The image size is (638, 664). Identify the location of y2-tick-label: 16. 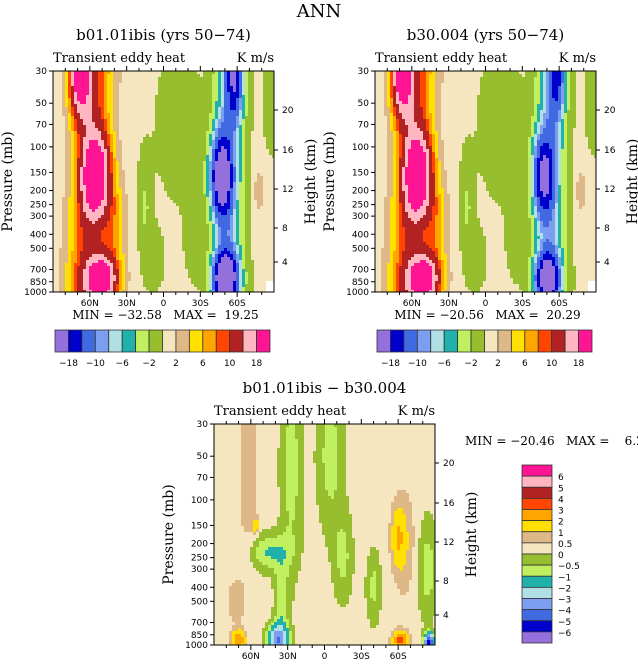
(288, 151).